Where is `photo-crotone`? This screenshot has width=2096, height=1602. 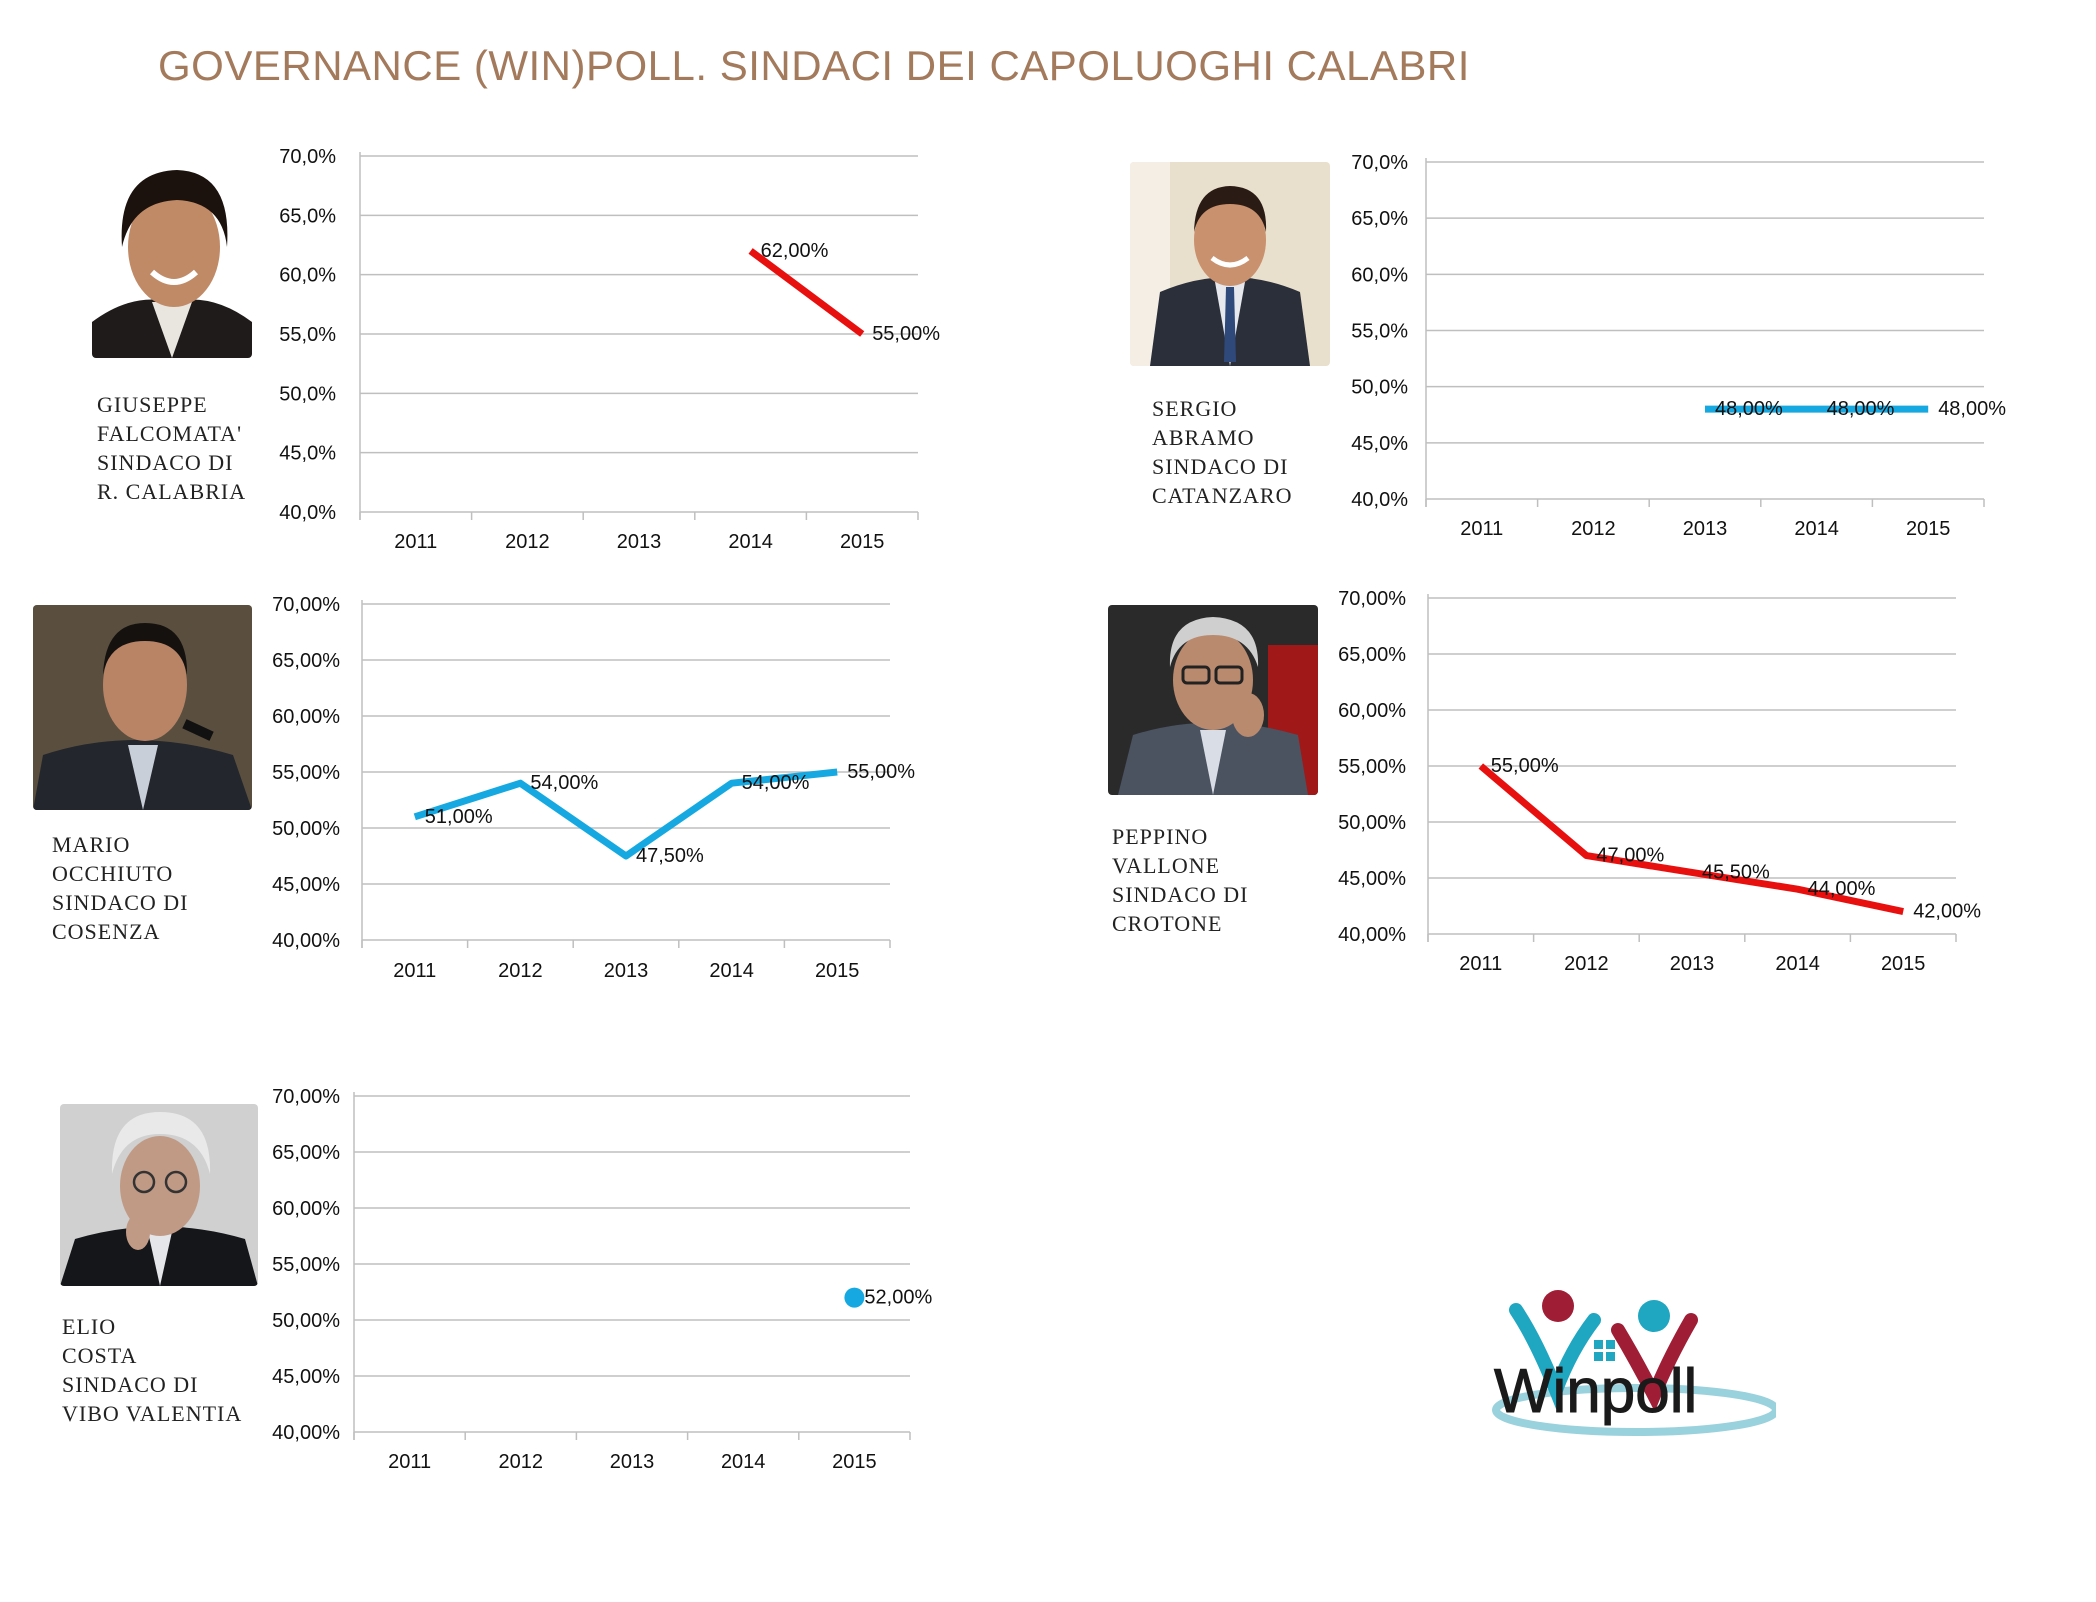 photo-crotone is located at coordinates (1213, 700).